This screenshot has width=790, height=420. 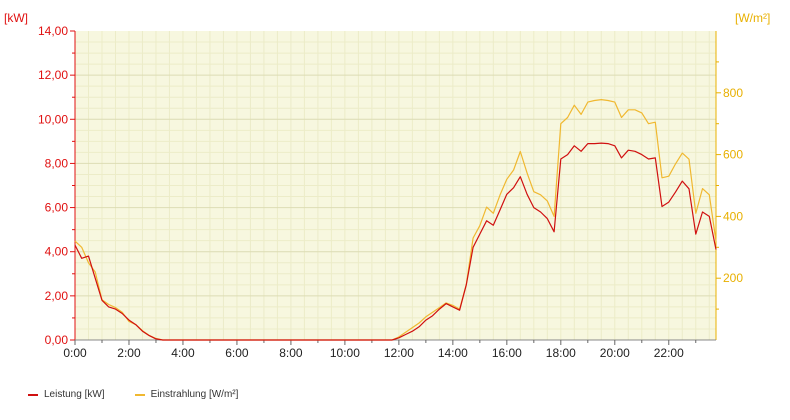 I want to click on legend-item-leistung: Leistung [kW], so click(x=66, y=394).